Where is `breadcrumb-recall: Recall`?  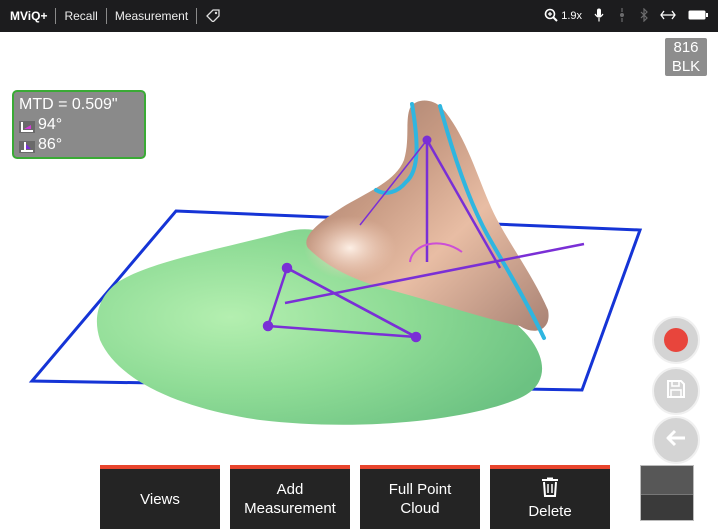
breadcrumb-recall: Recall is located at coordinates (81, 16).